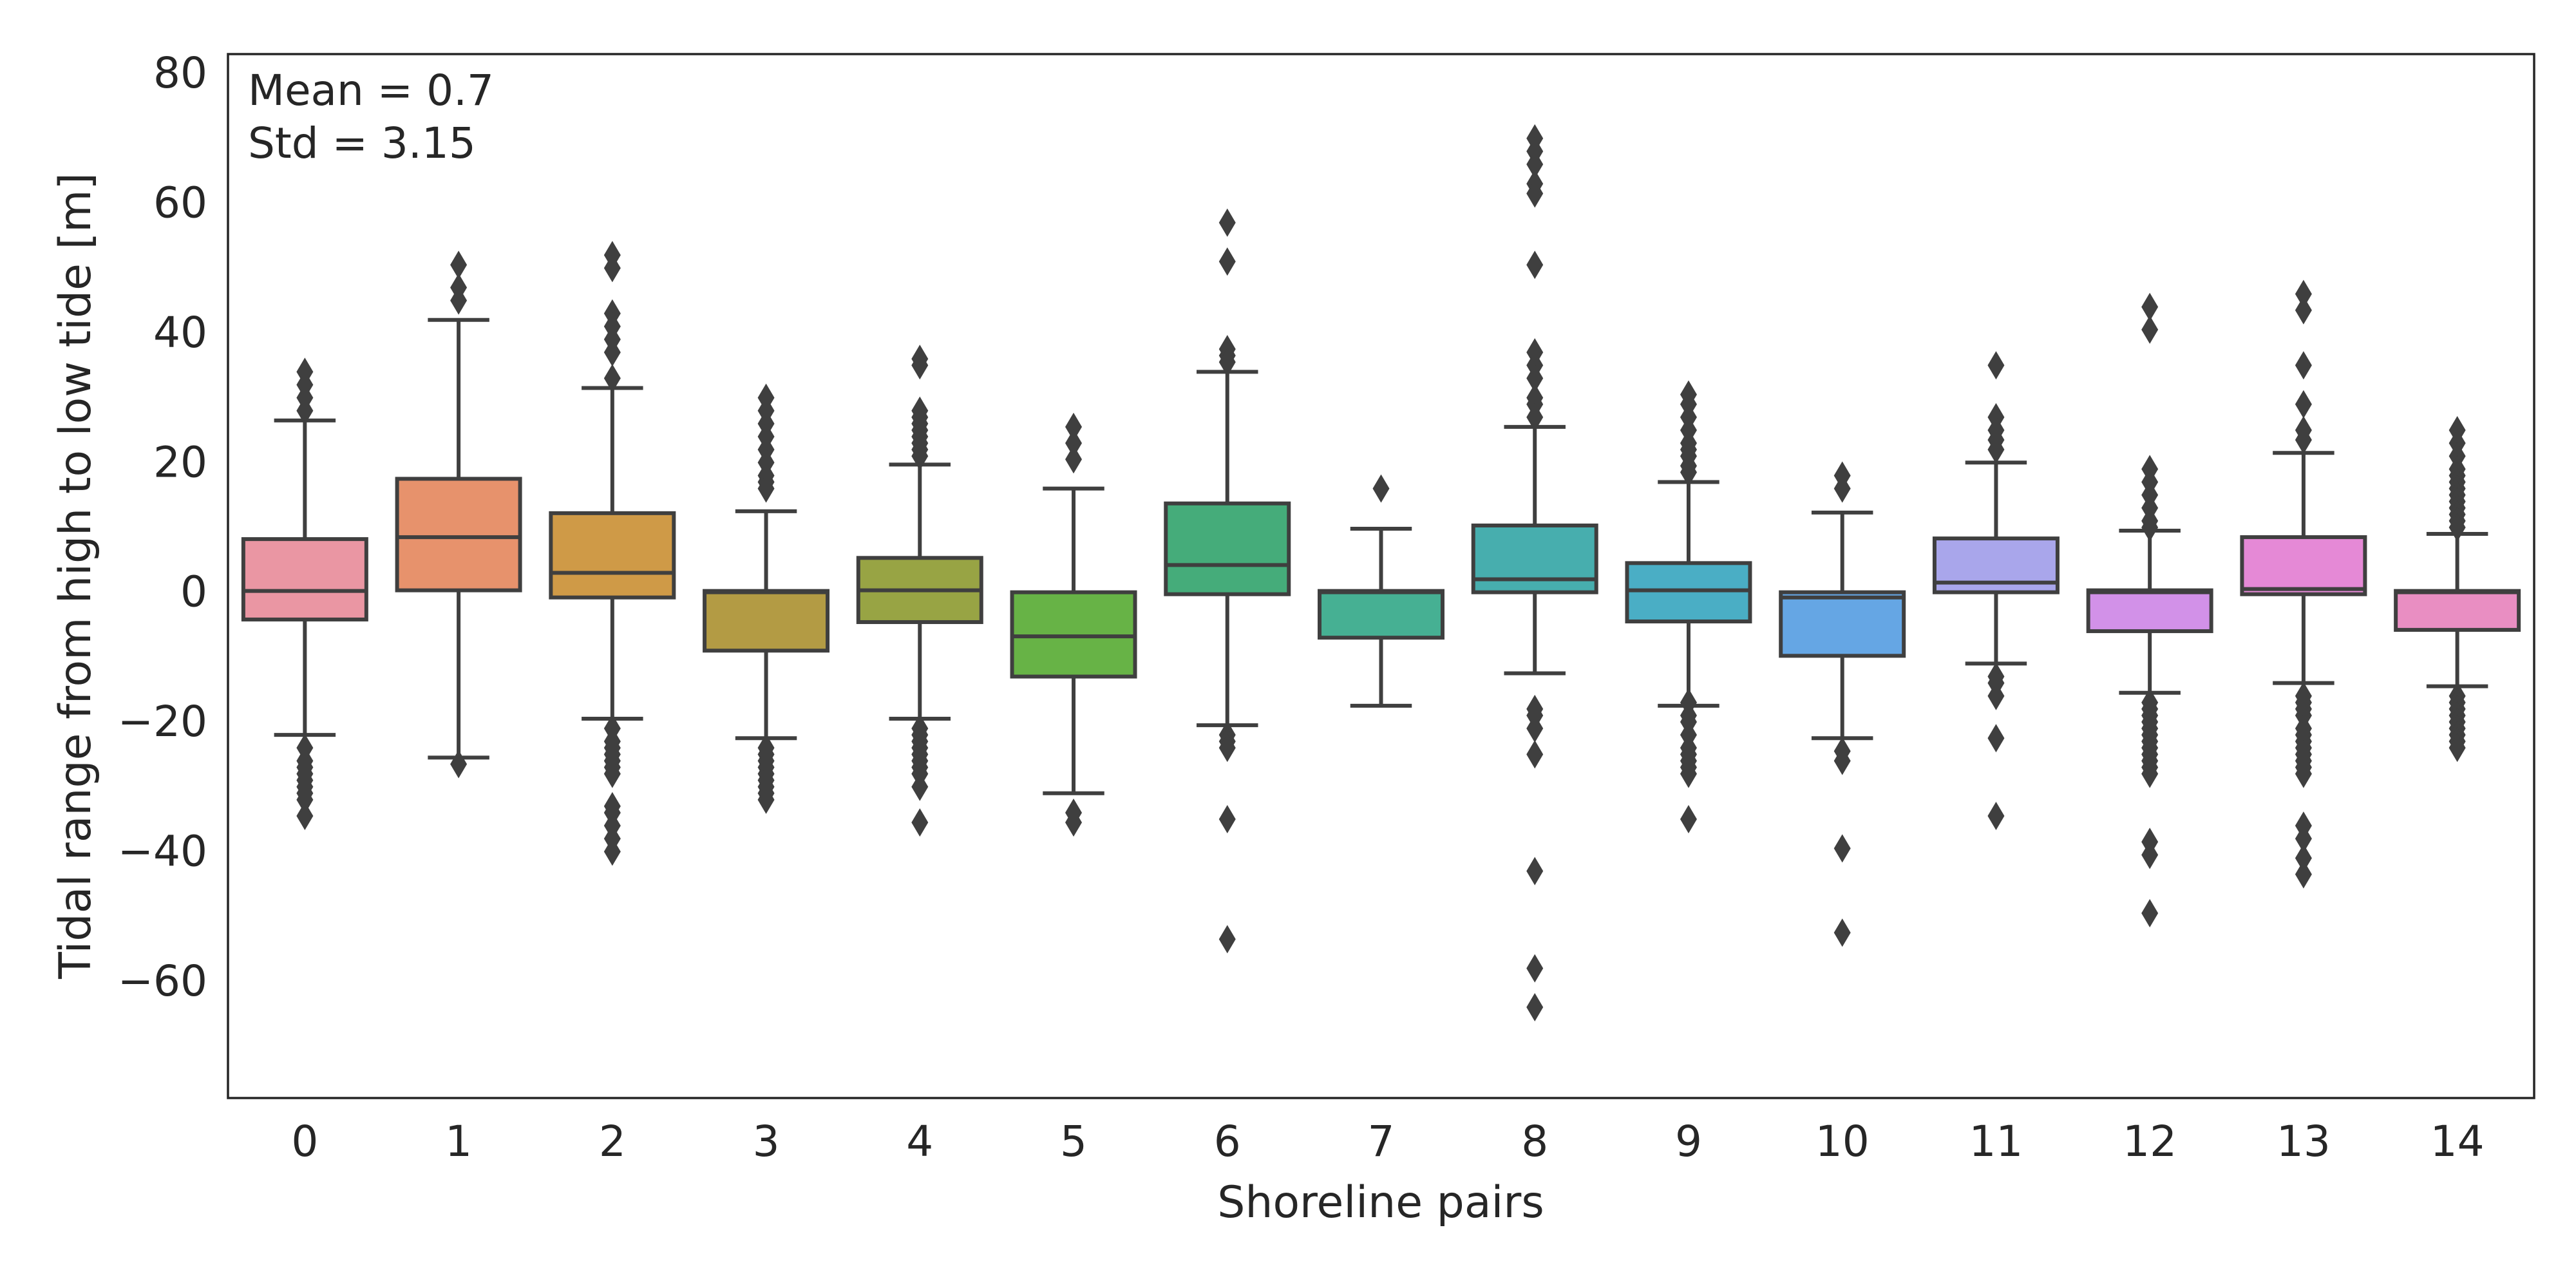 The image size is (2576, 1288). What do you see at coordinates (1227, 1141) in the screenshot?
I see `x-tick-label: 6` at bounding box center [1227, 1141].